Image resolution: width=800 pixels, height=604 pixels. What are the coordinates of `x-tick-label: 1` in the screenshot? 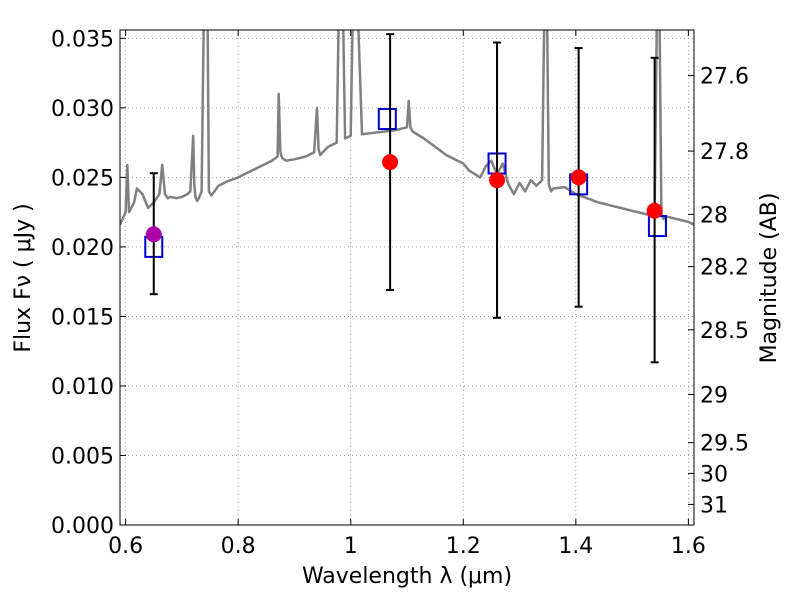 It's located at (351, 546).